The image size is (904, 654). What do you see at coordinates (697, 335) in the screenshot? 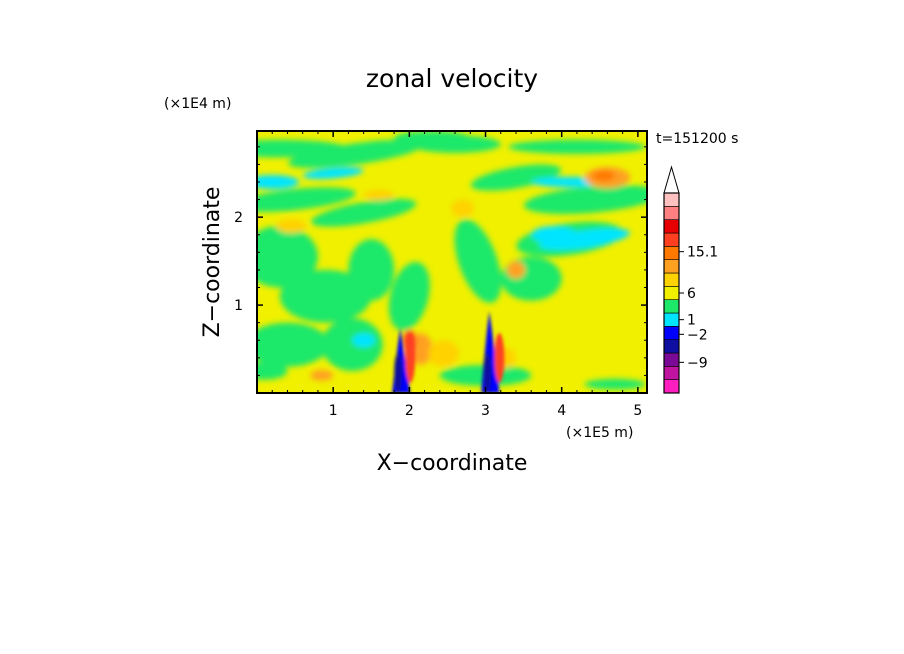
I see `colorbar-label: −2` at bounding box center [697, 335].